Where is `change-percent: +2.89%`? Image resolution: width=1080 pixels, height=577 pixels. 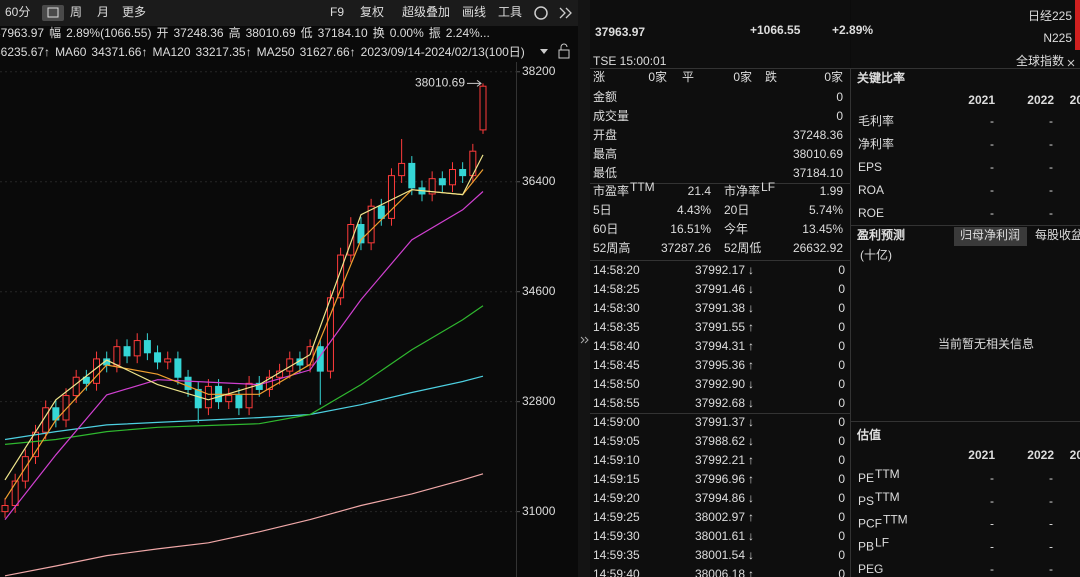
change-percent: +2.89% is located at coordinates (852, 30).